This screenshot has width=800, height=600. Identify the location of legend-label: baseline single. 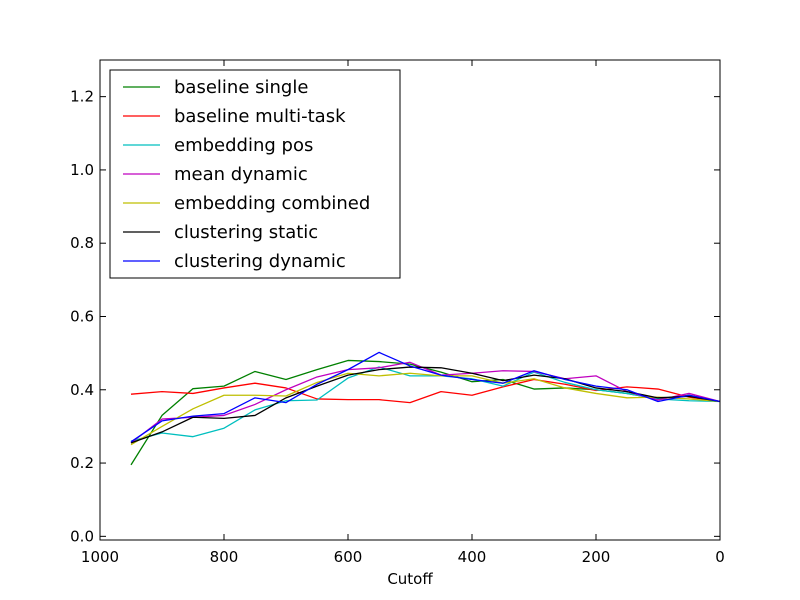
(241, 87).